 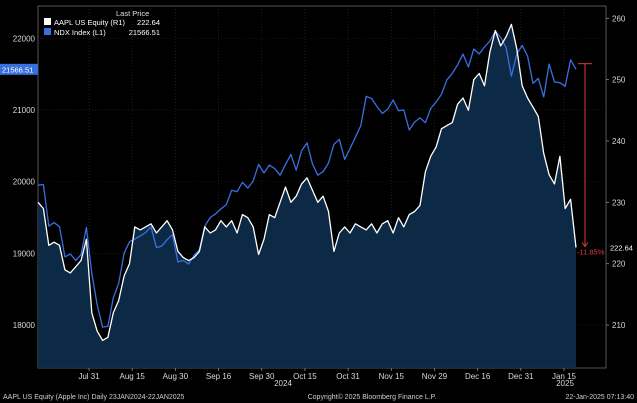 What do you see at coordinates (619, 264) in the screenshot?
I see `y-right-tick-label: 220` at bounding box center [619, 264].